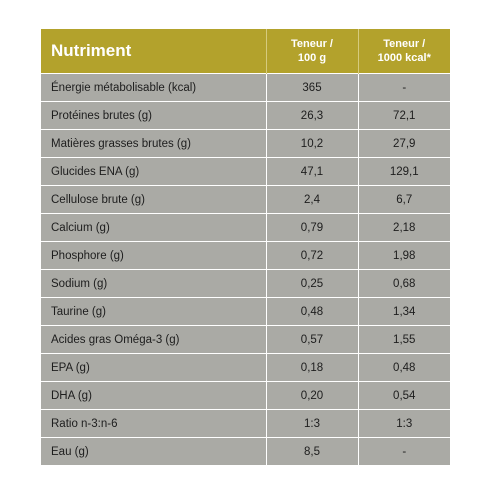 This screenshot has width=500, height=500. Describe the element at coordinates (404, 339) in the screenshot. I see `cell-per-1000kcal: 1,55` at that location.